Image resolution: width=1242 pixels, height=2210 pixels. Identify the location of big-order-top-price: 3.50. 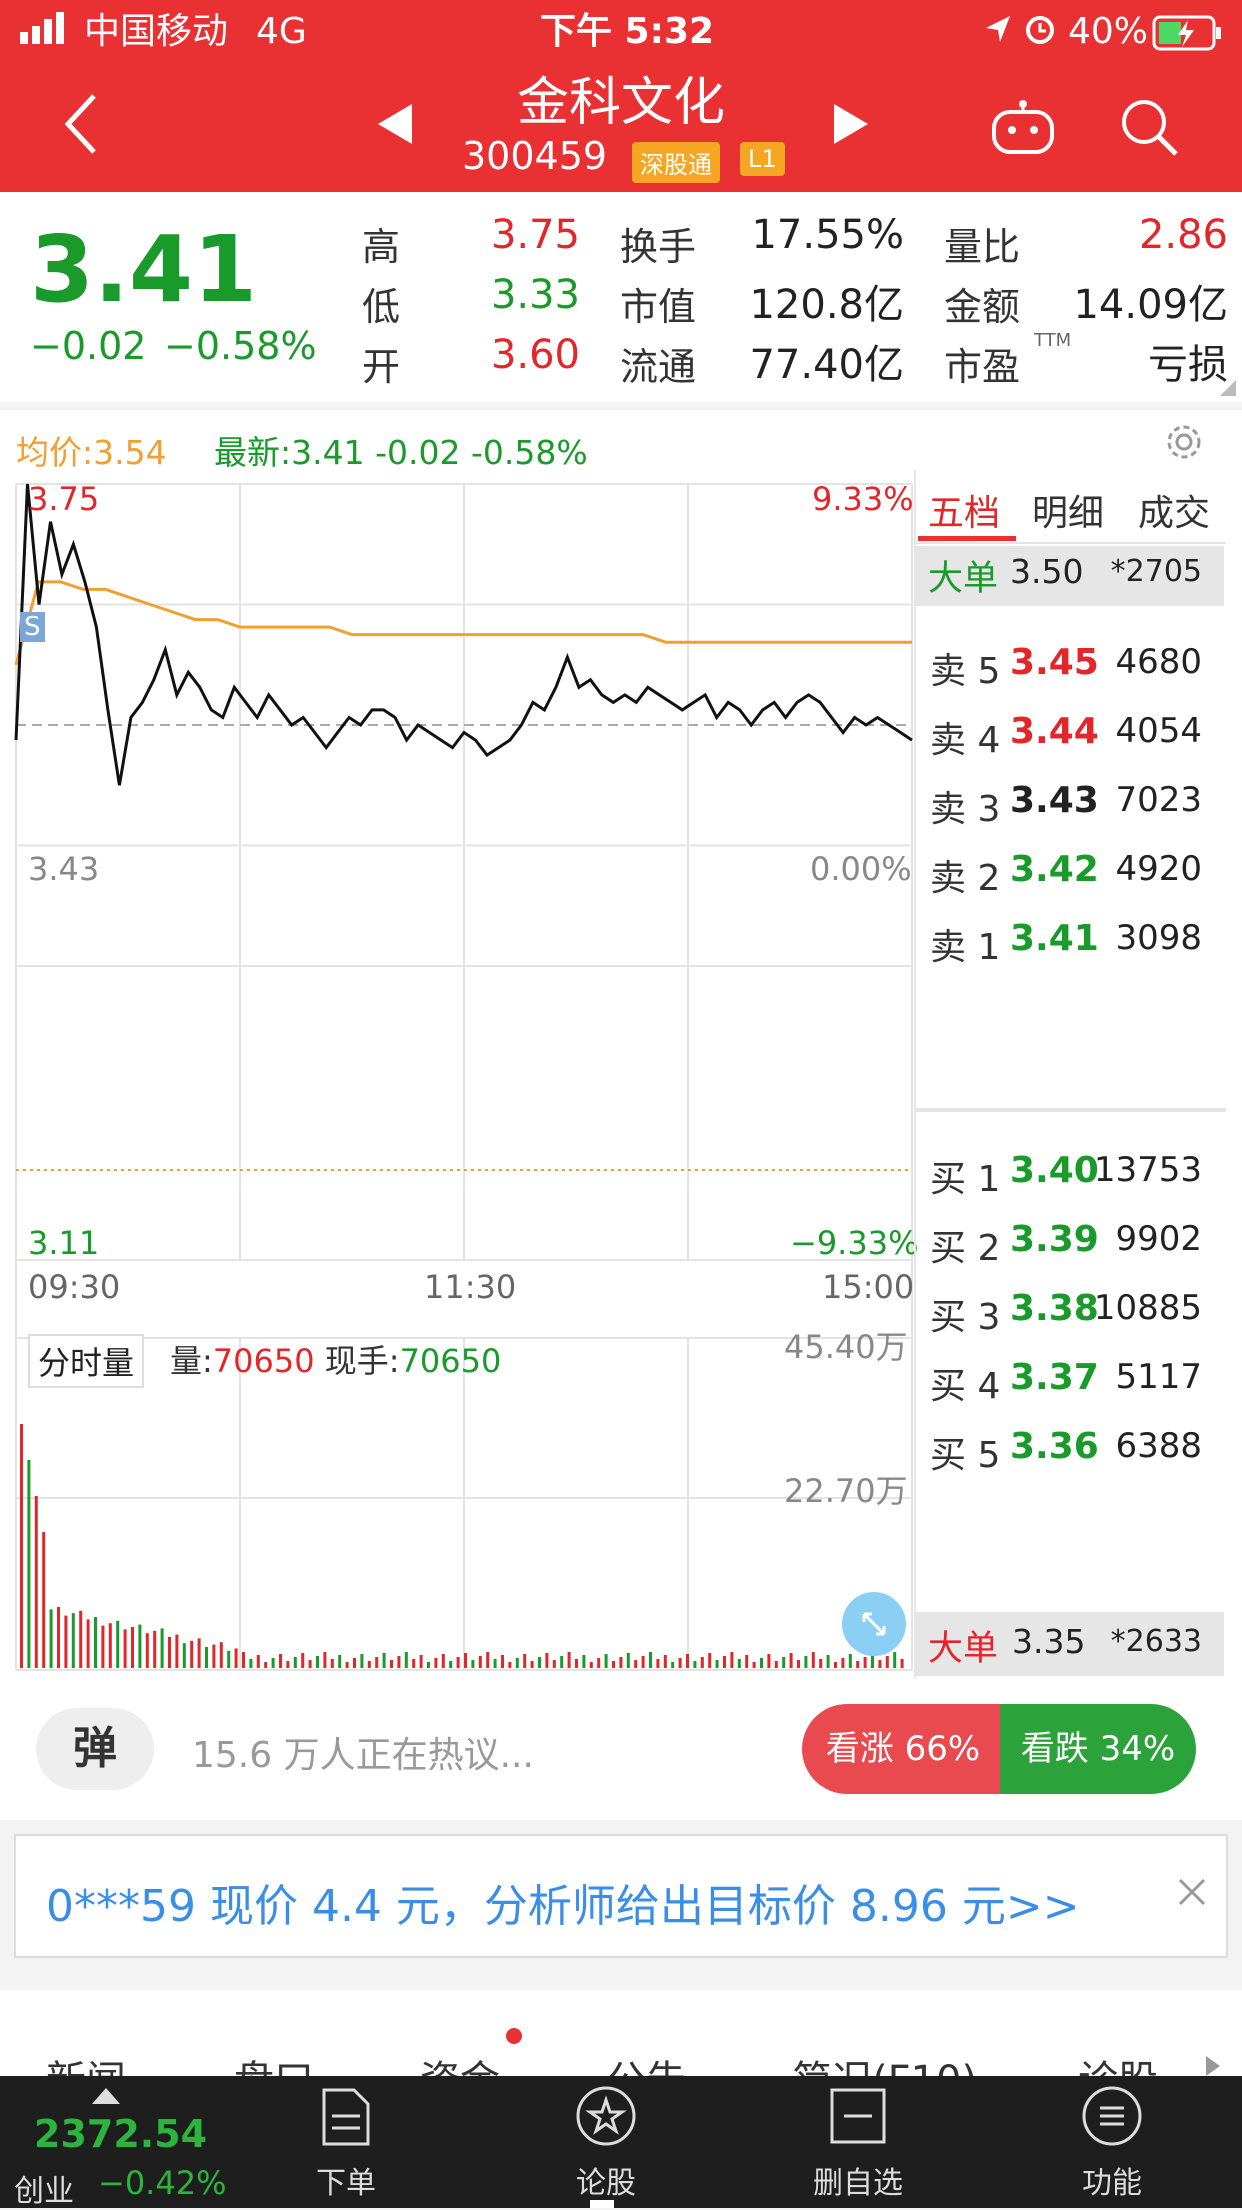
(1047, 571).